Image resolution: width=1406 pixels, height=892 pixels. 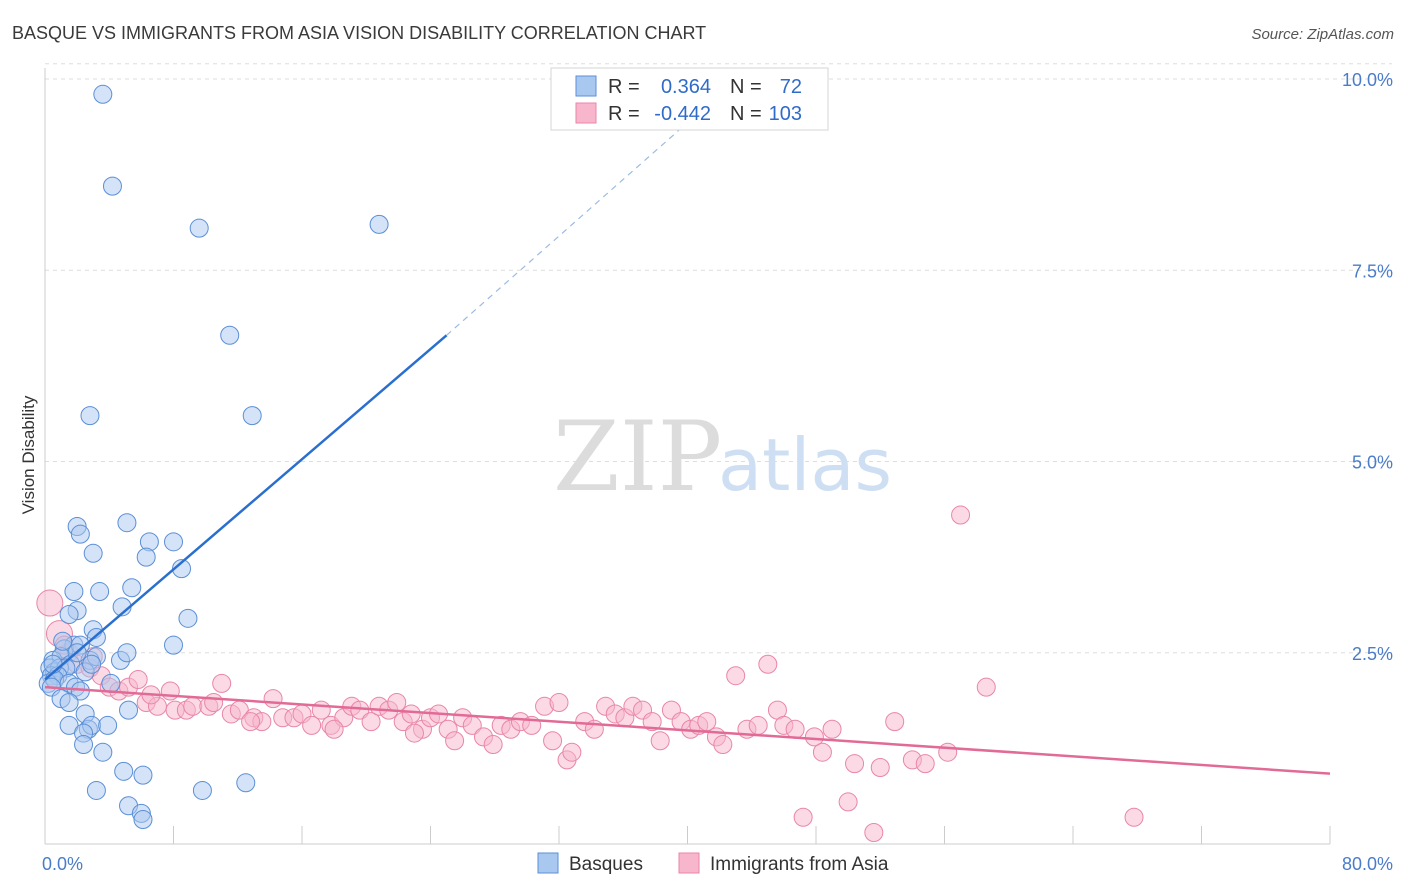 I want to click on legend-n-label-asia: N =, so click(x=746, y=114).